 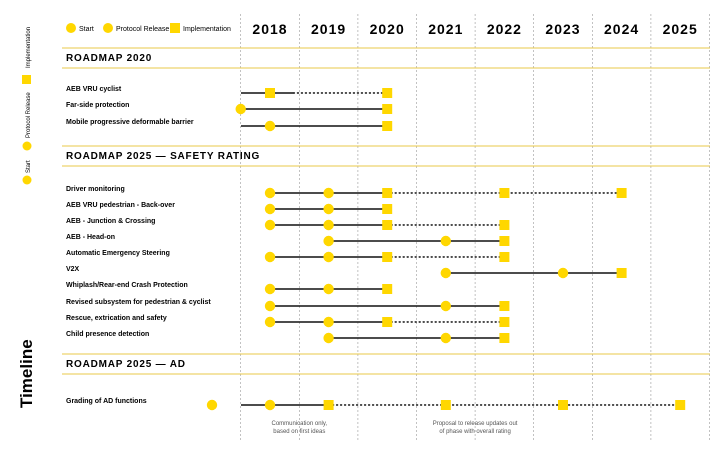 I want to click on timeline-row: Automatic Emergency Steering, so click(x=288, y=256).